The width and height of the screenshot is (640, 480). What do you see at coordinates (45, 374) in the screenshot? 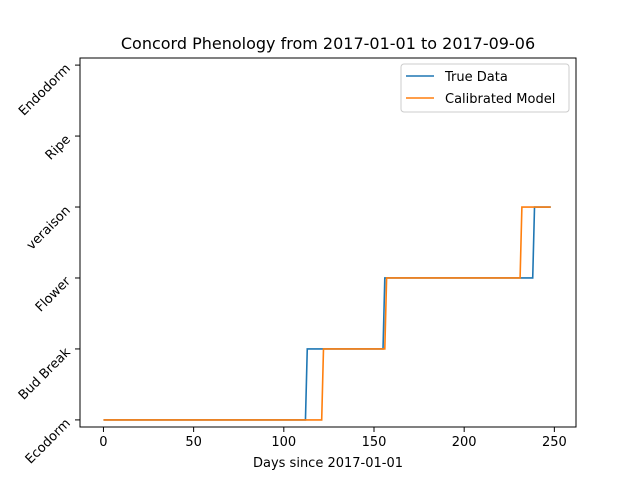
I see `y-tick-label: Bud Break` at bounding box center [45, 374].